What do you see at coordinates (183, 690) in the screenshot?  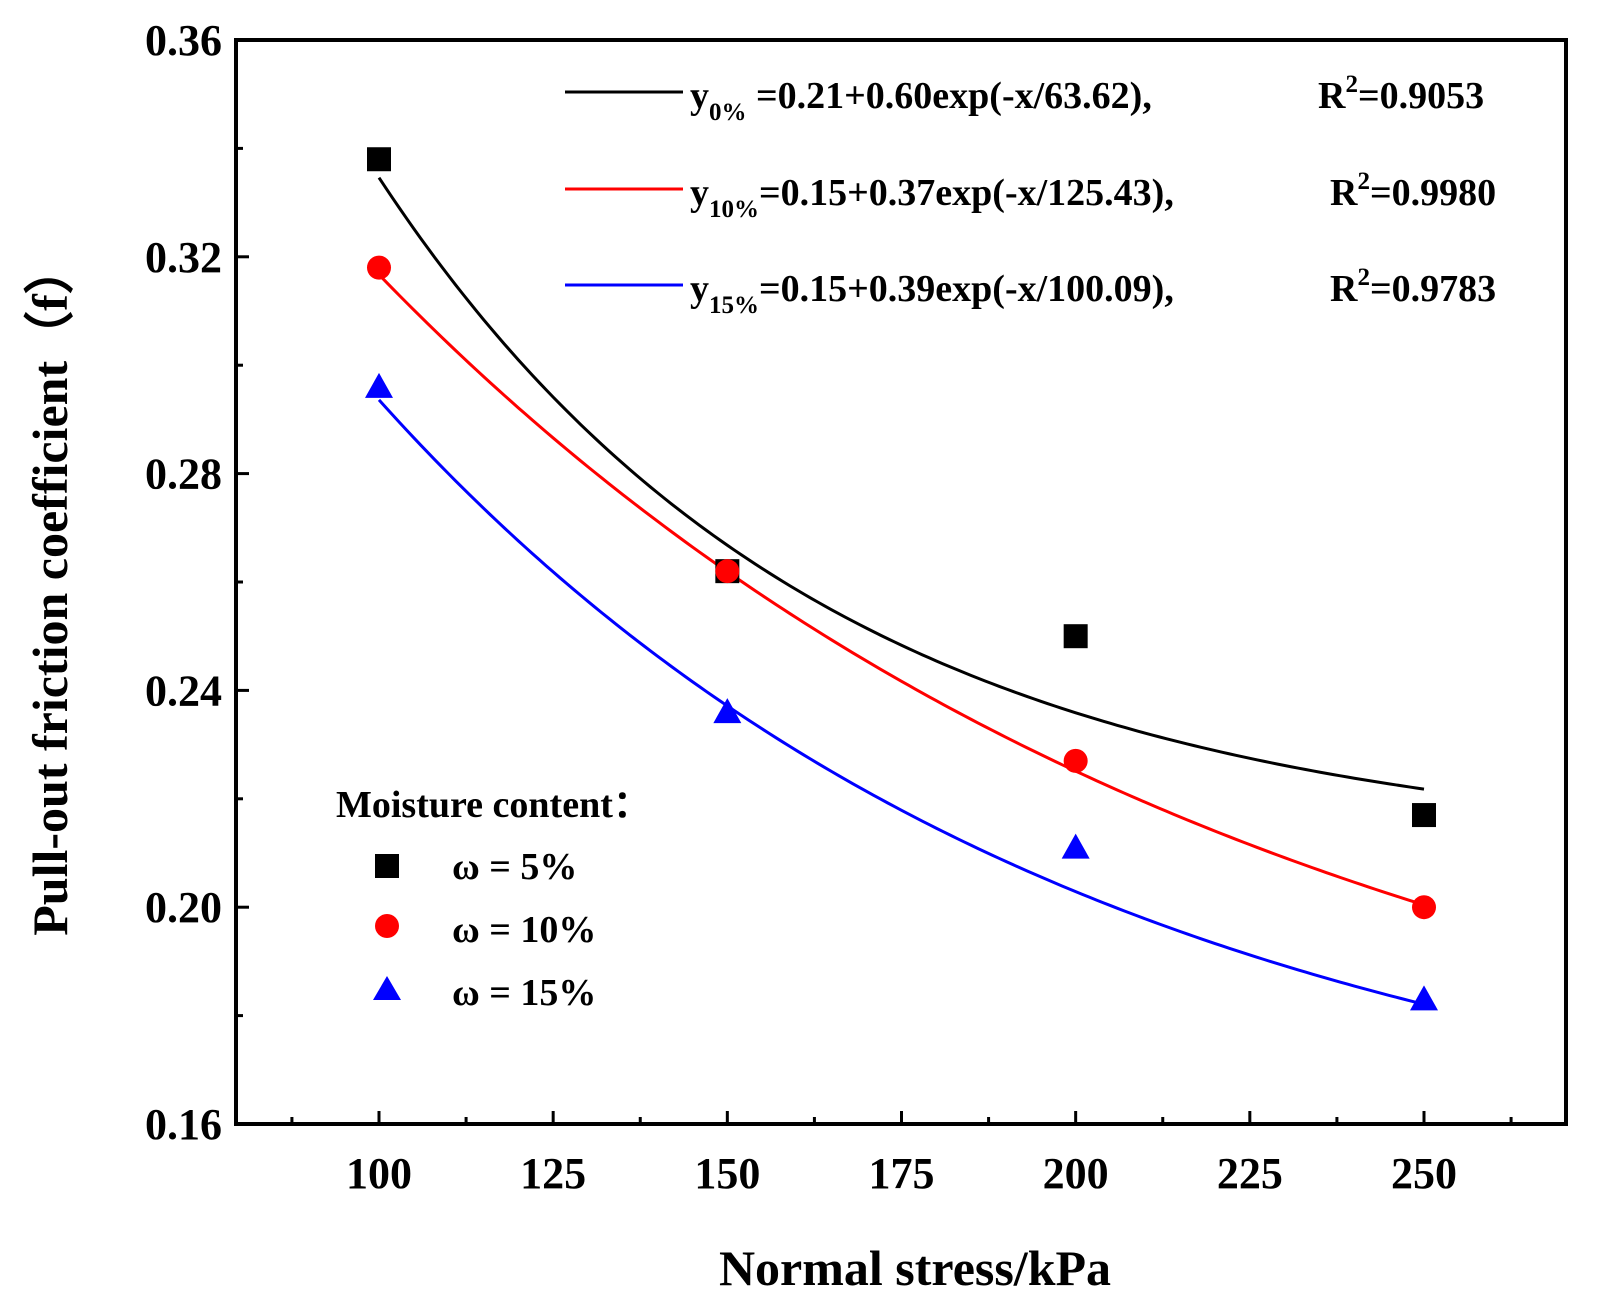 I see `y-tick-label: 0.24` at bounding box center [183, 690].